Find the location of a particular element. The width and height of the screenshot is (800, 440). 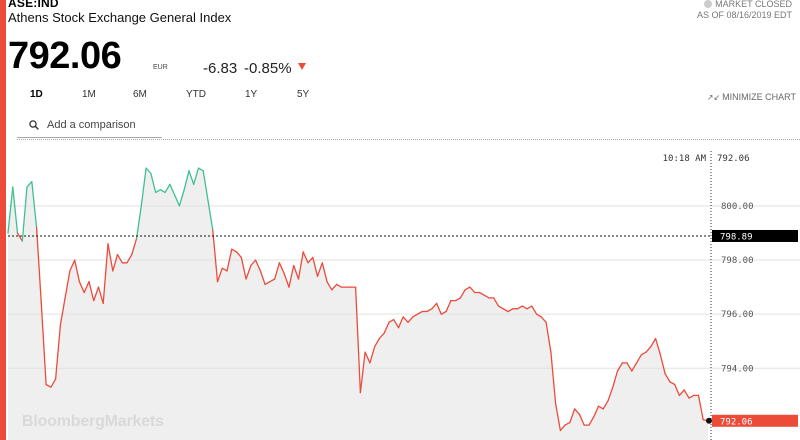

tab-1m: 1M is located at coordinates (89, 94).